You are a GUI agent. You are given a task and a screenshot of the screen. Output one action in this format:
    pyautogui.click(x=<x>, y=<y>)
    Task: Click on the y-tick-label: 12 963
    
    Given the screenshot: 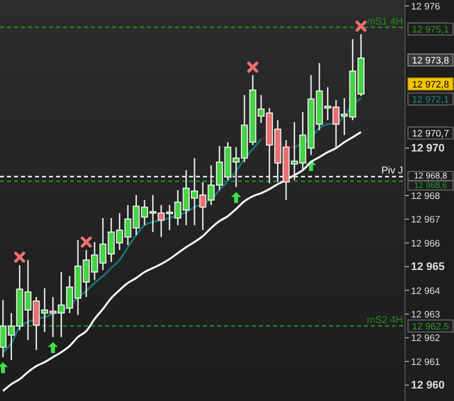 What is the action you would take?
    pyautogui.click(x=425, y=315)
    